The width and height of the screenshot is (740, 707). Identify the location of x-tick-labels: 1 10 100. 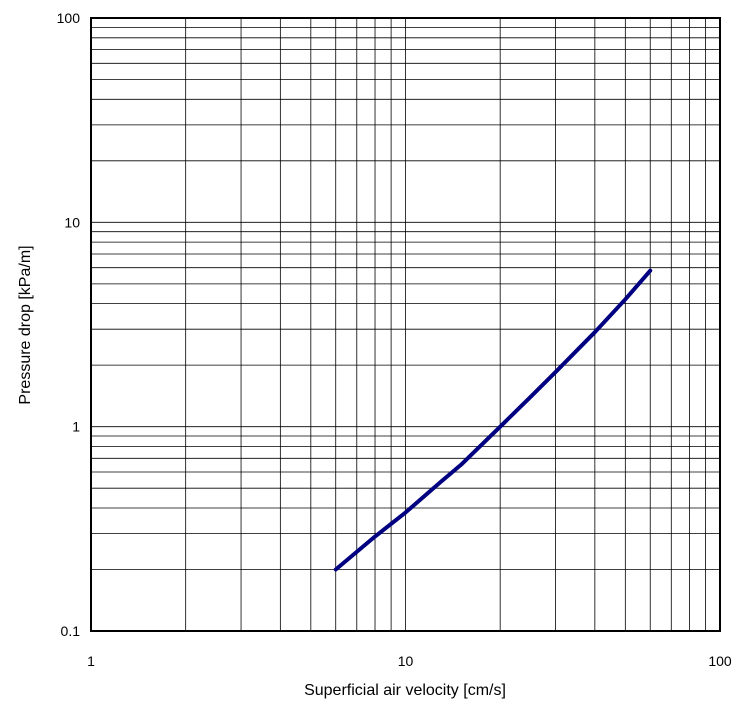
(409, 661).